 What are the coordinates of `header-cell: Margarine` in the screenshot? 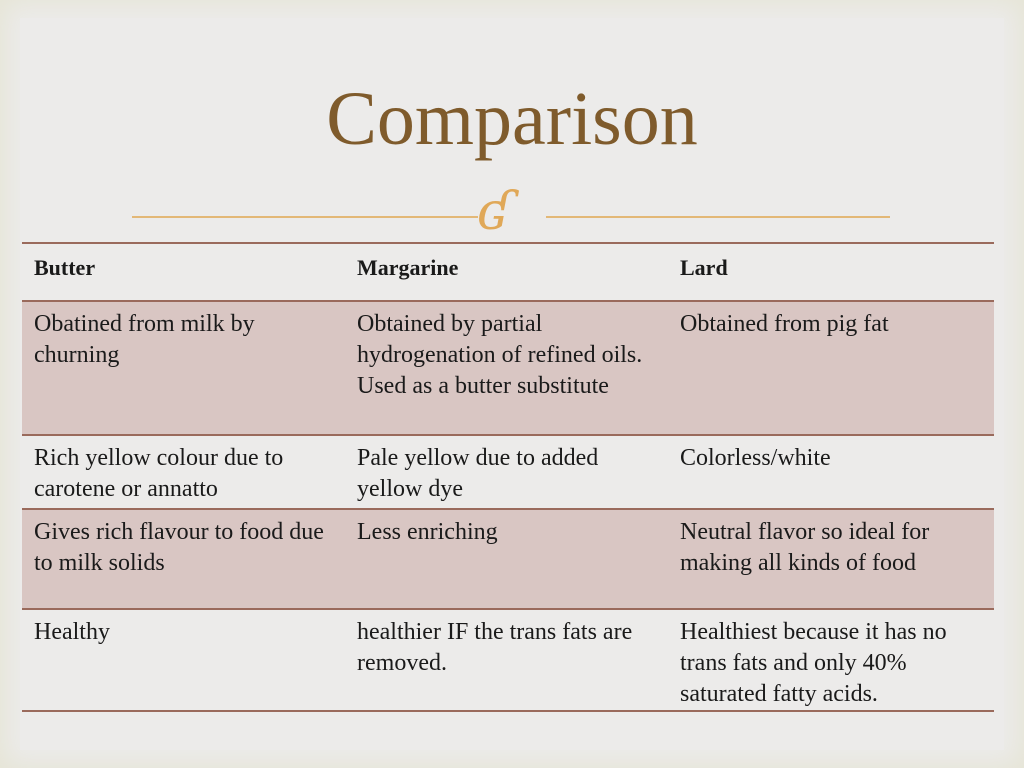 It's located at (408, 267).